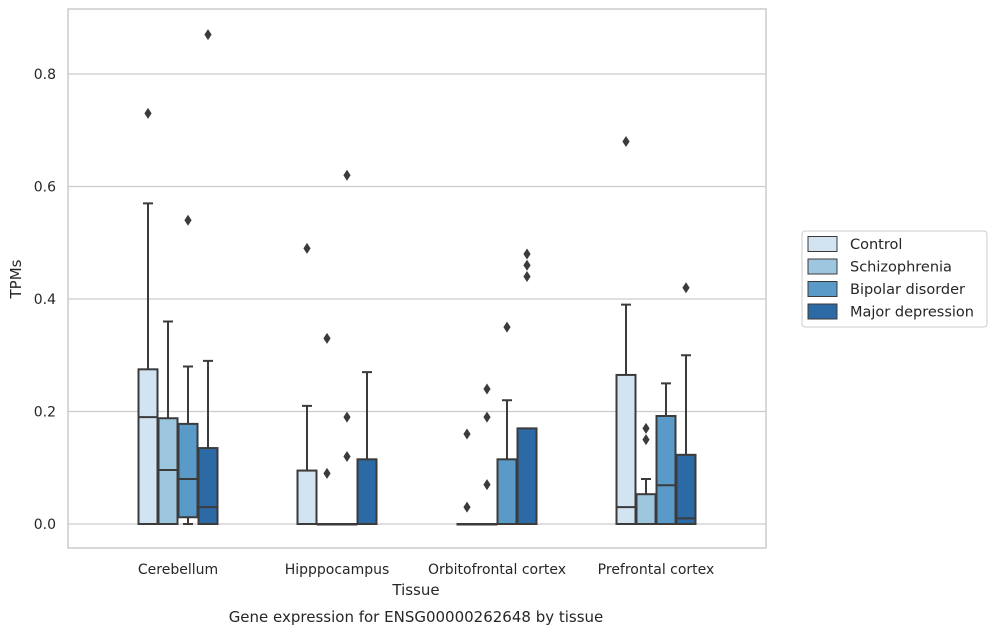 The image size is (997, 634). I want to click on x-tick-label: Orbitofrontal cortex, so click(497, 570).